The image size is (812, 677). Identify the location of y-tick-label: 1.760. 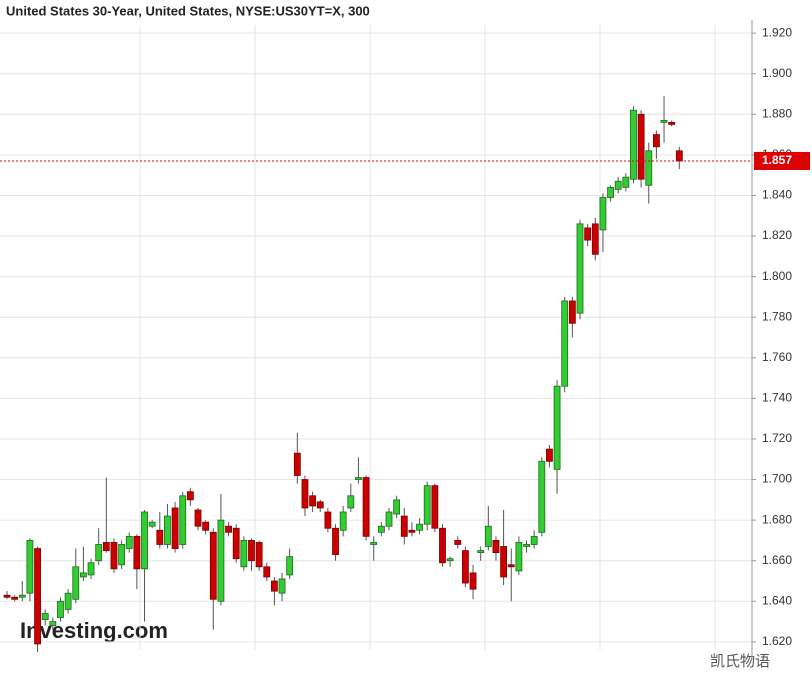
(777, 357).